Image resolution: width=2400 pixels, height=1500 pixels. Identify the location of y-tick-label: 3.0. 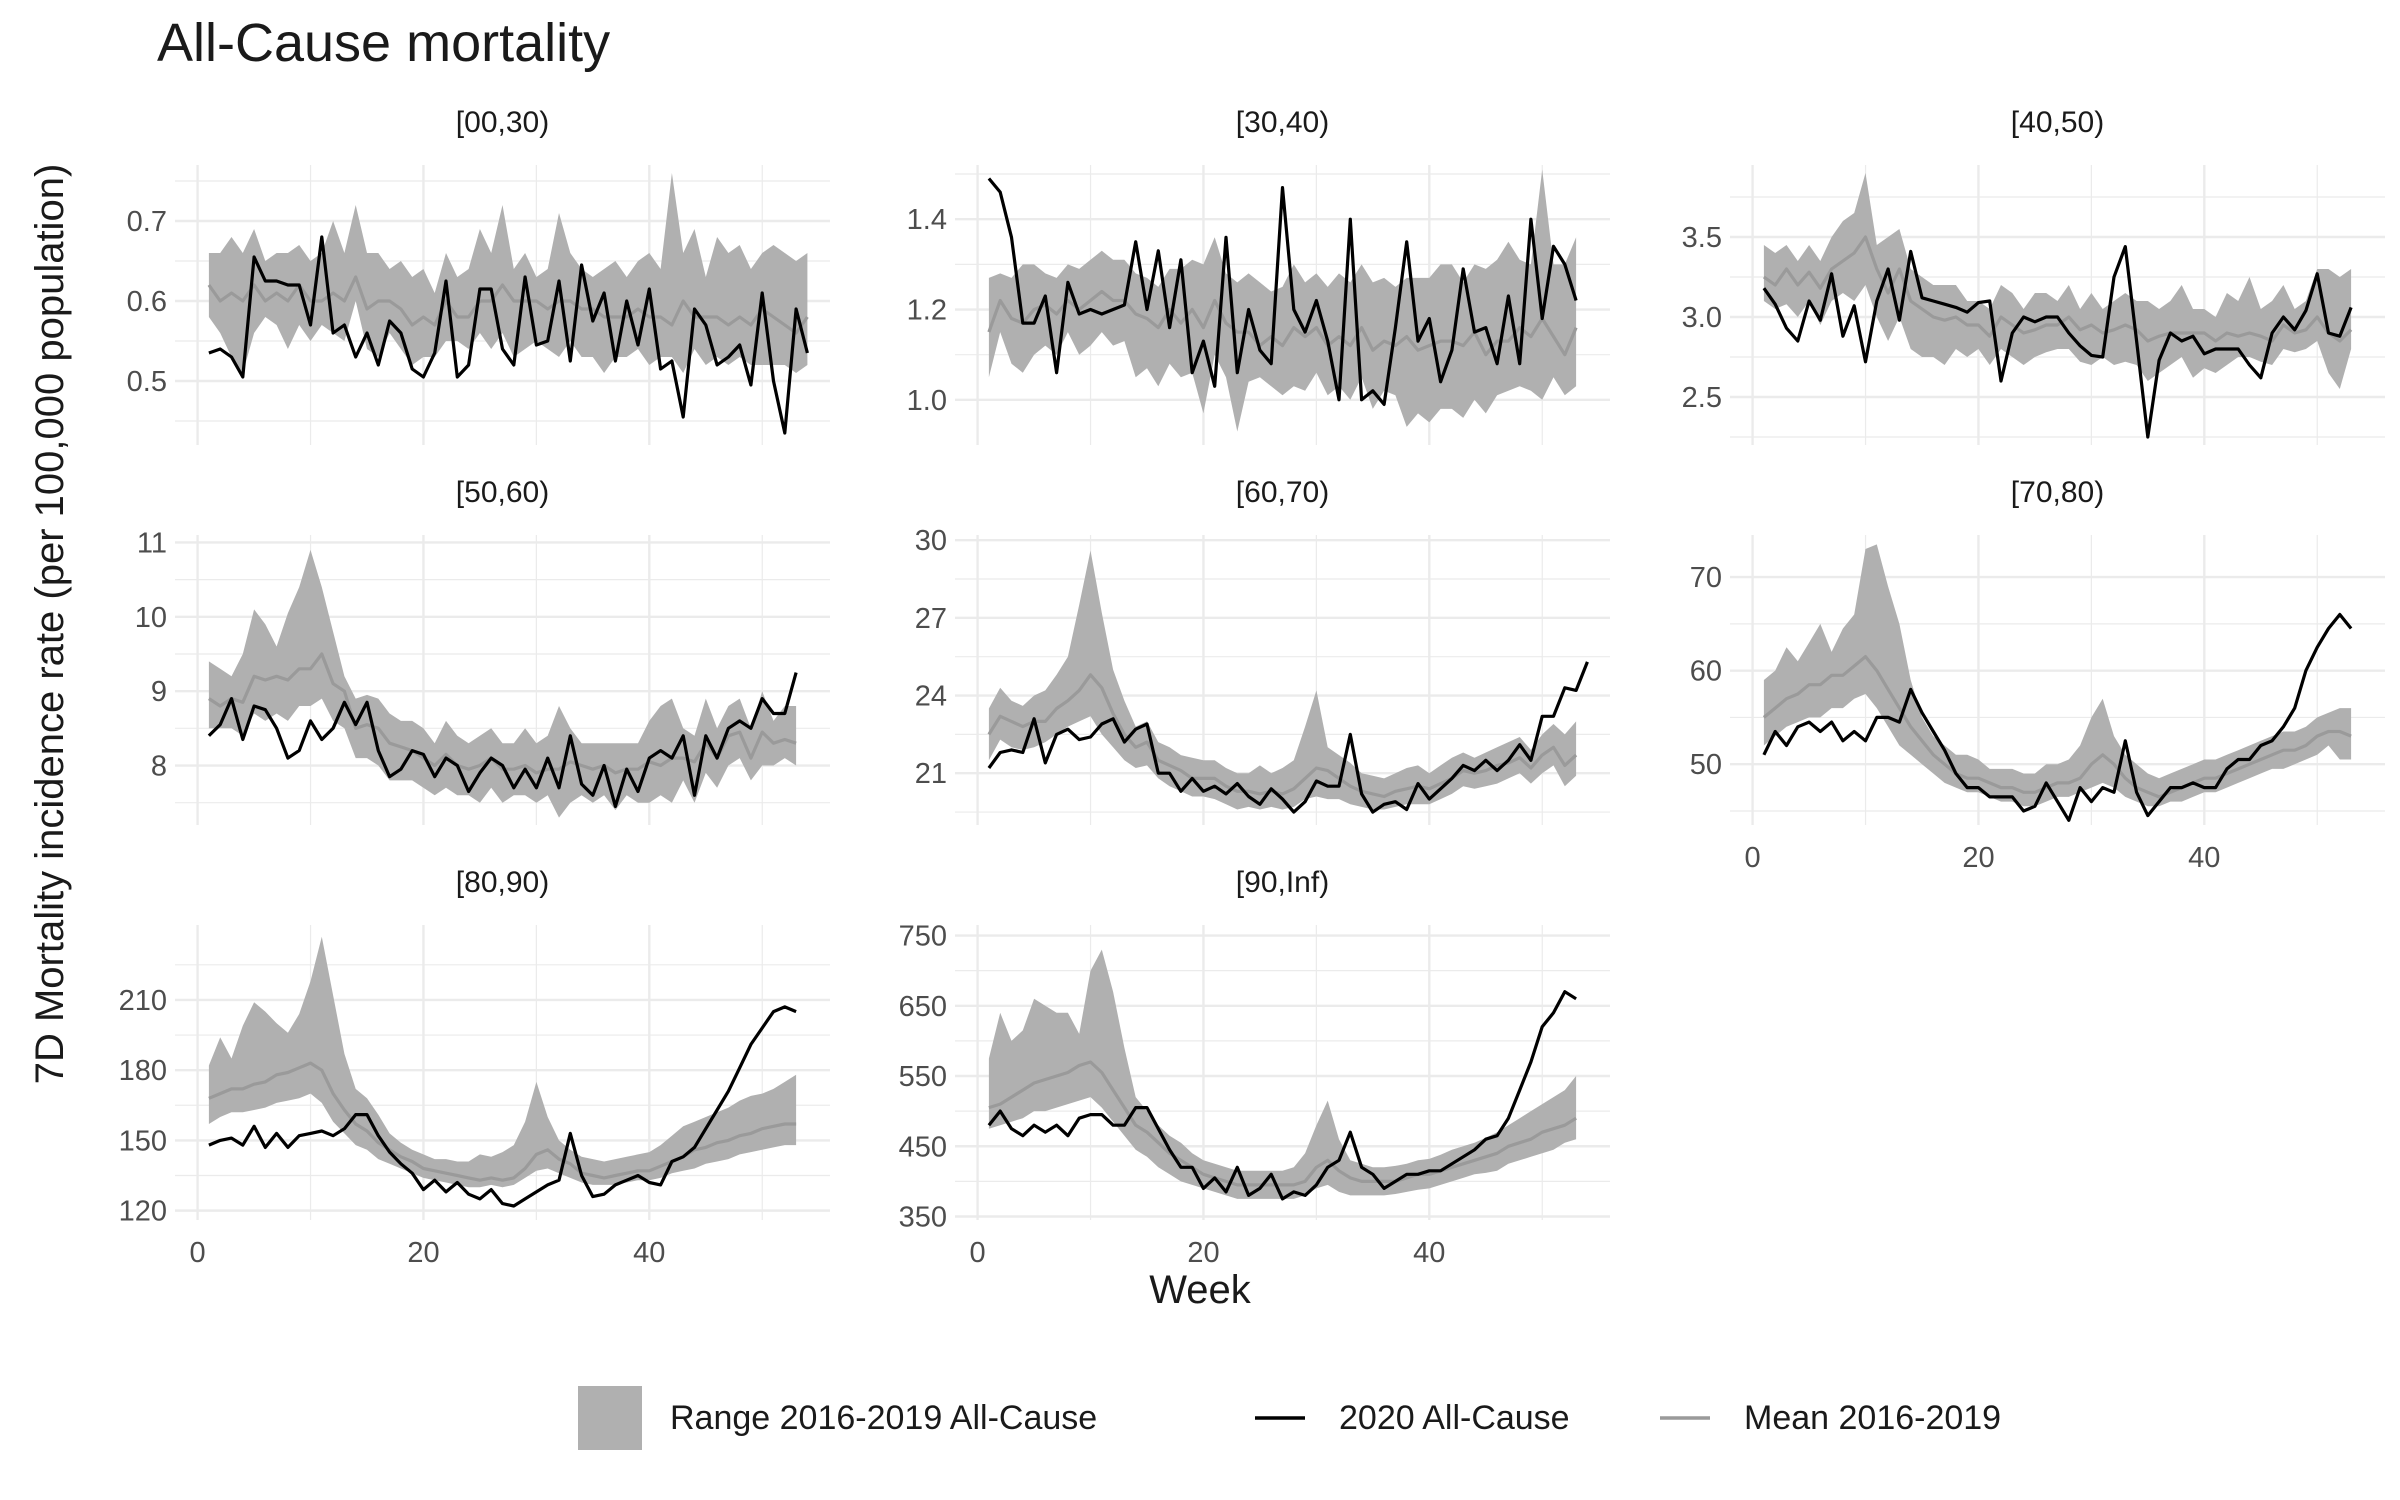
(1702, 318).